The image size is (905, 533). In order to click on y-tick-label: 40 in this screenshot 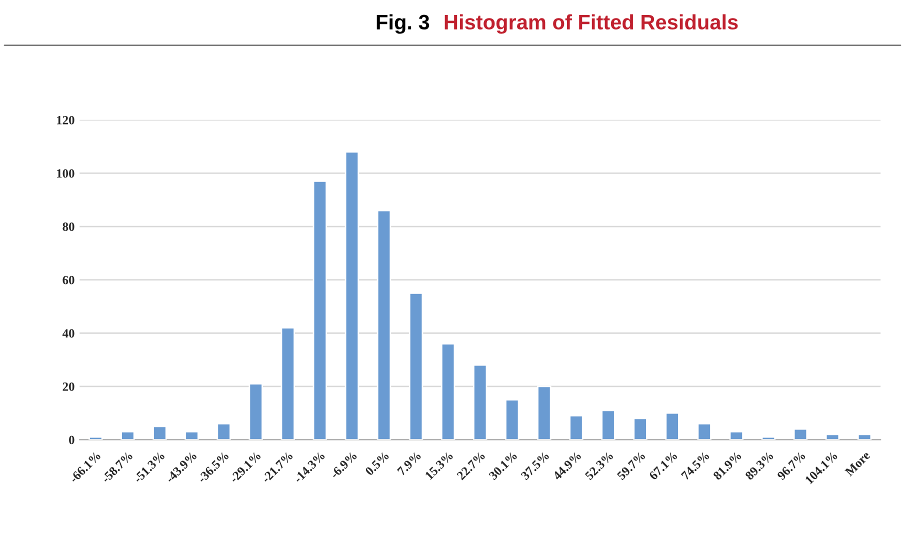, I will do `click(68, 333)`.